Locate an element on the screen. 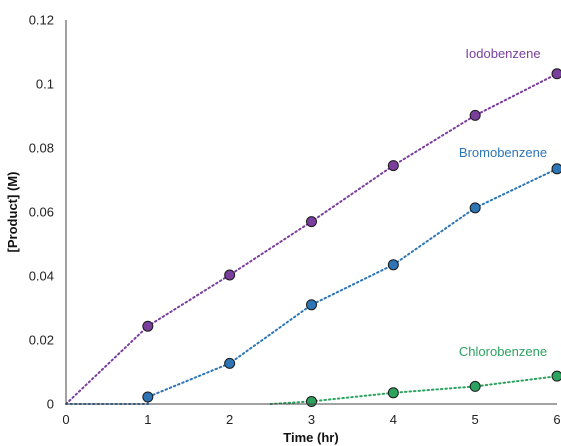 The image size is (561, 446). y-tick-label: 0.04 is located at coordinates (41, 276).